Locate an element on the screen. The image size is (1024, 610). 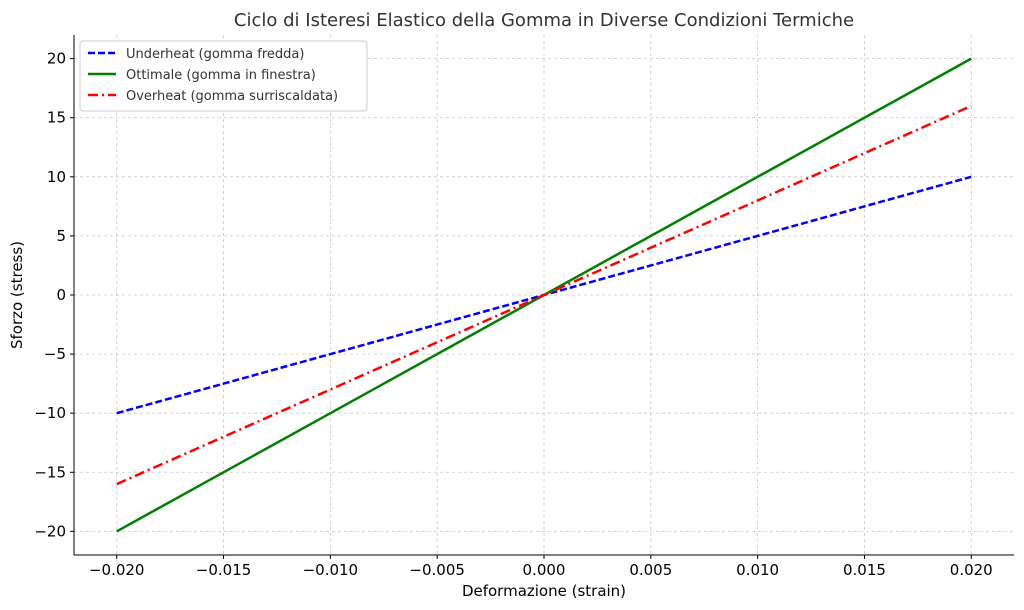
x-tick-label-8: 0.020 is located at coordinates (971, 570).